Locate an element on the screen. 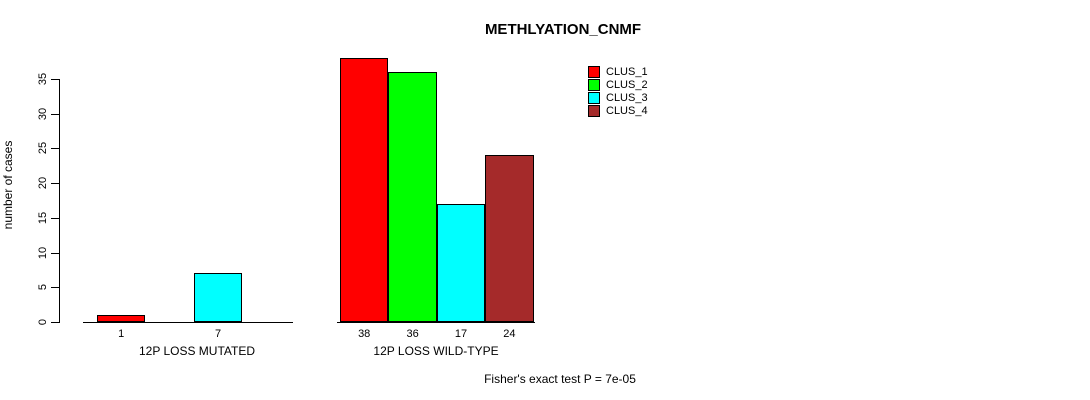  legend: CLUS_1 CLUS_2 CLUS_3 CLUS_4 is located at coordinates (628, 92).